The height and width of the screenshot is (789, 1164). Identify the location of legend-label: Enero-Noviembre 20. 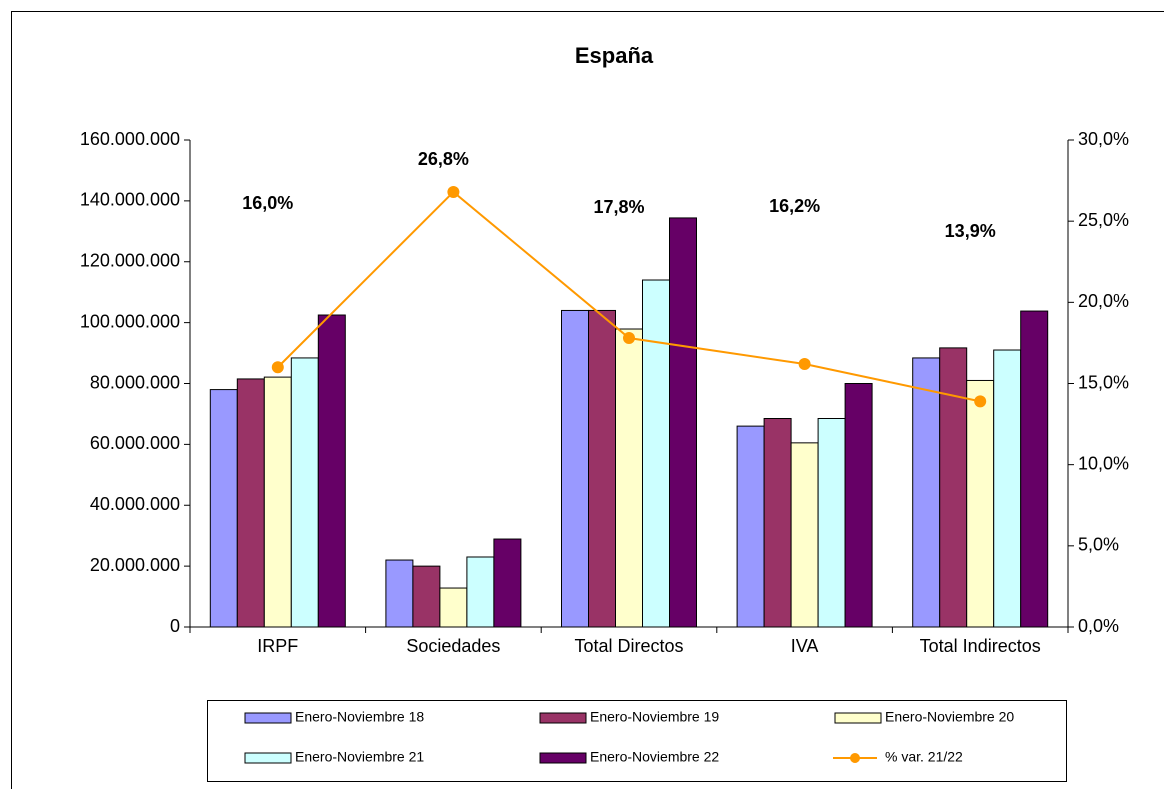
(949, 717).